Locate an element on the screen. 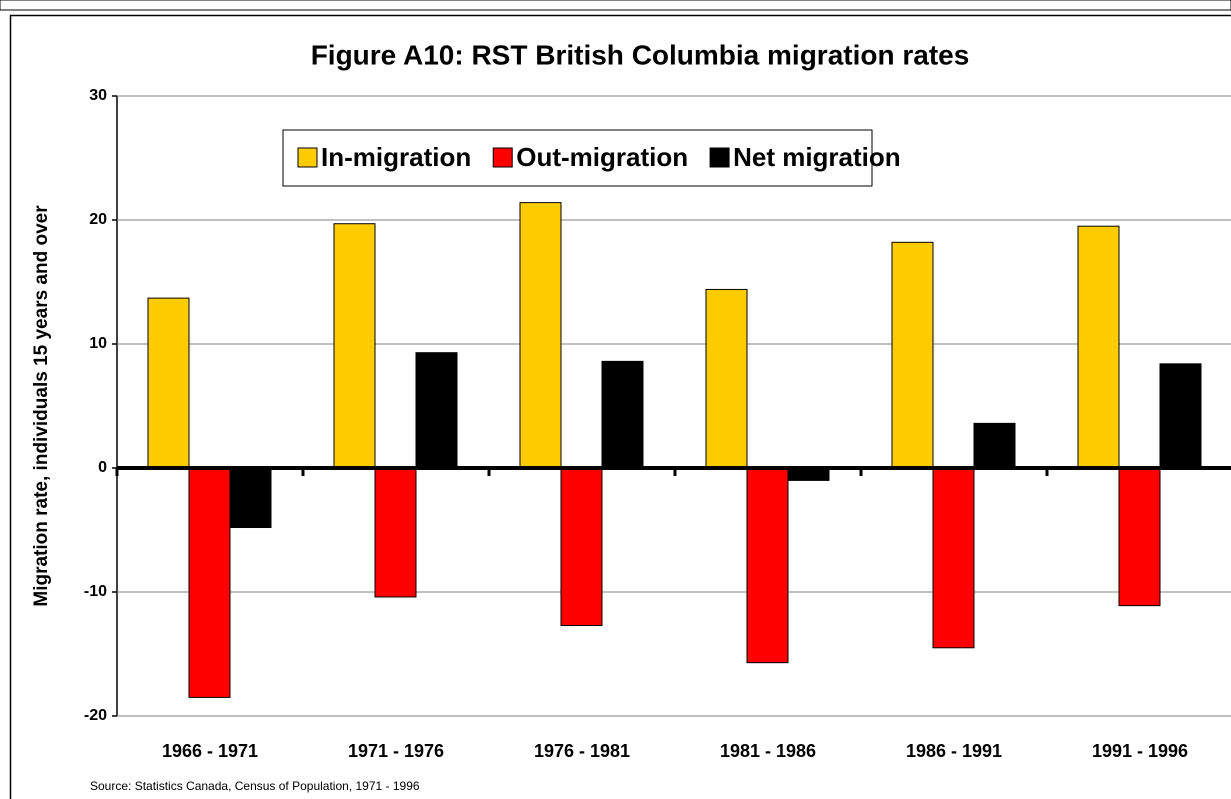 This screenshot has width=1231, height=799. x-tick-label: 1966 - 1971 is located at coordinates (210, 751).